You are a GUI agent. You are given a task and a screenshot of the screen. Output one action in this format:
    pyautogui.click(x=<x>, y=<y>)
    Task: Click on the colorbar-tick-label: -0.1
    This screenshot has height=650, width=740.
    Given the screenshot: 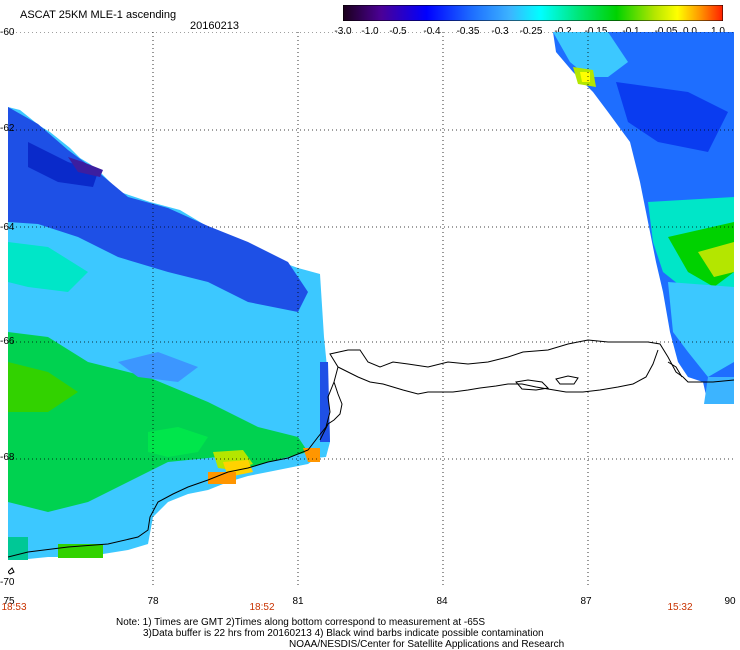 What is the action you would take?
    pyautogui.click(x=631, y=31)
    